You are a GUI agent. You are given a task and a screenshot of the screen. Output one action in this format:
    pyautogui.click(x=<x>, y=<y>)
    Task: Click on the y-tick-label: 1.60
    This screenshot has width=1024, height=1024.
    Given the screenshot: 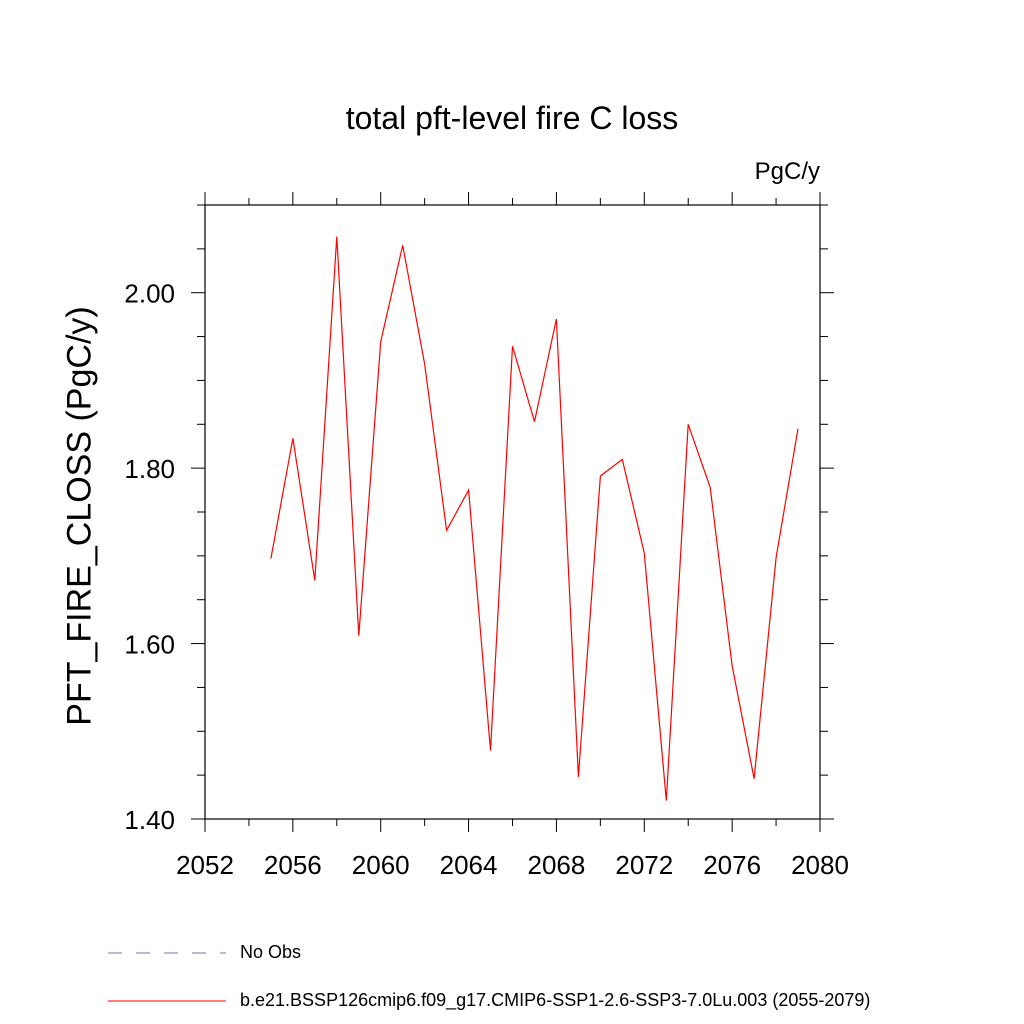 What is the action you would take?
    pyautogui.click(x=149, y=645)
    